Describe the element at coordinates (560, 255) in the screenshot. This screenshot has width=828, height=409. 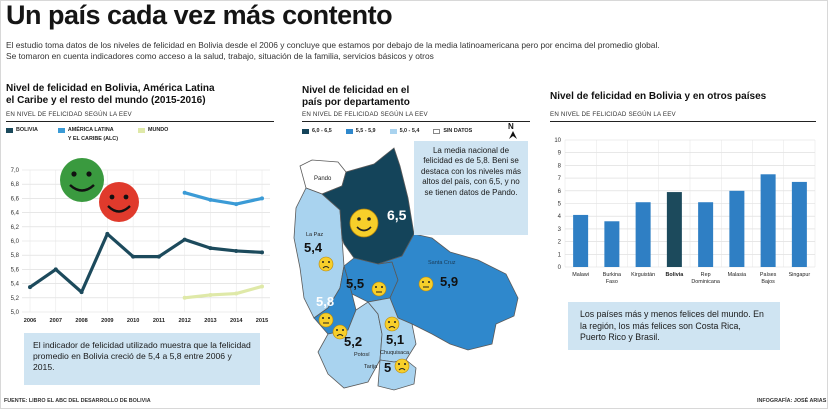
I see `y-tick-label: 1` at that location.